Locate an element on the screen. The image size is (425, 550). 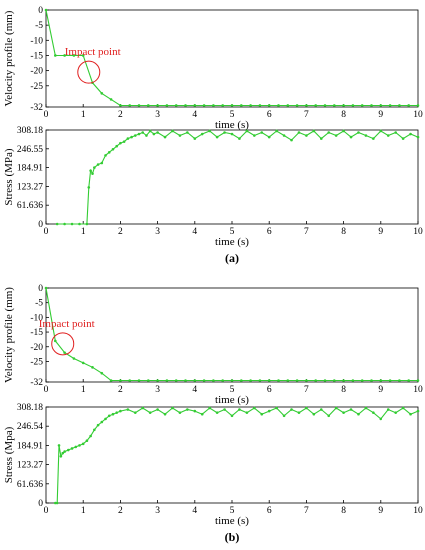
stress-a-x-tick-label: 7 is located at coordinates (306, 232).